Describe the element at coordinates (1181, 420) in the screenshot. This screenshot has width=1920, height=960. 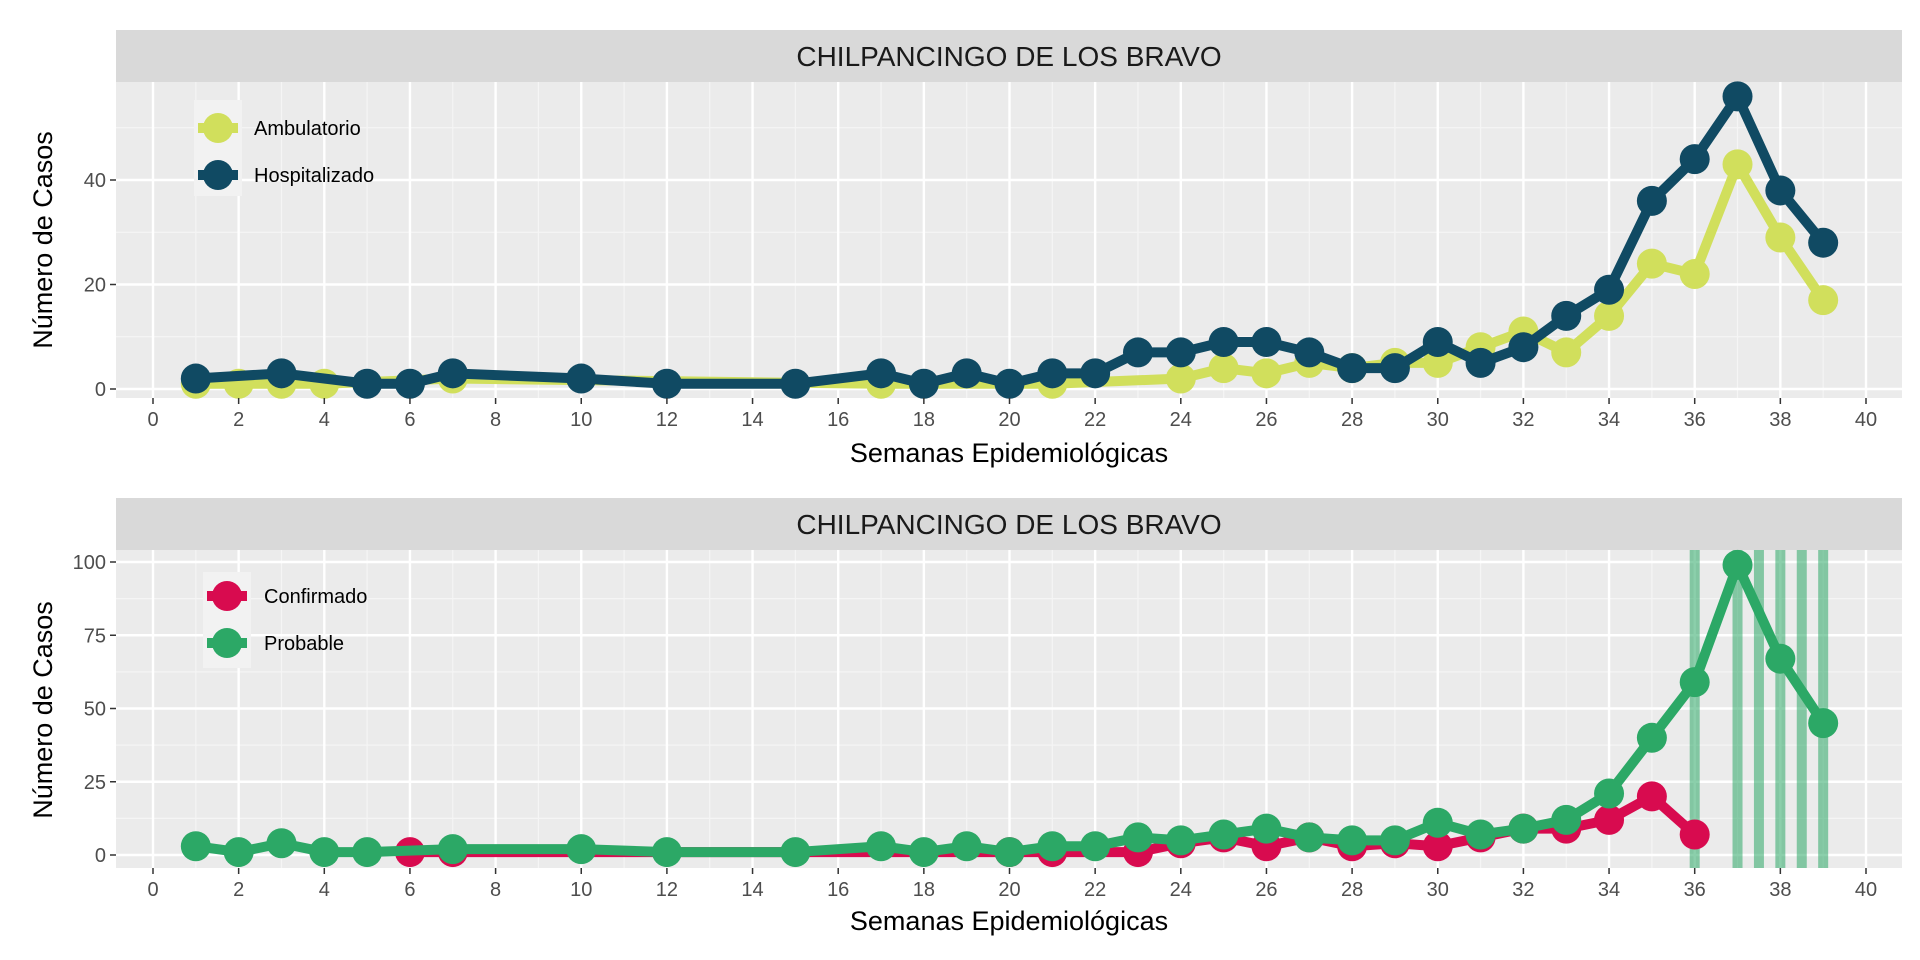
I see `x-tick-label: 24` at that location.